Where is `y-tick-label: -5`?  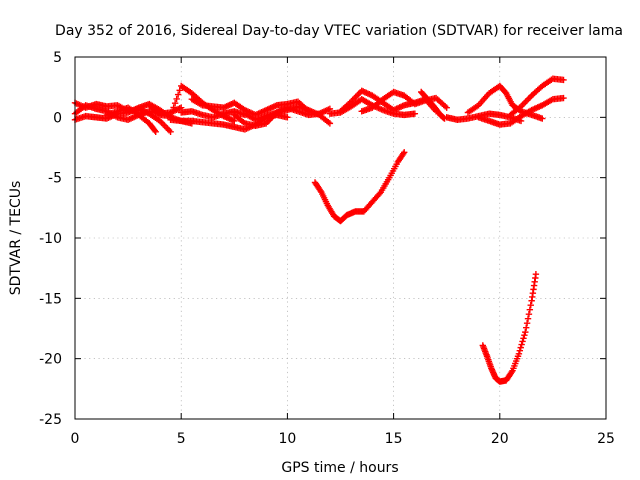
y-tick-label: -5 is located at coordinates (55, 179).